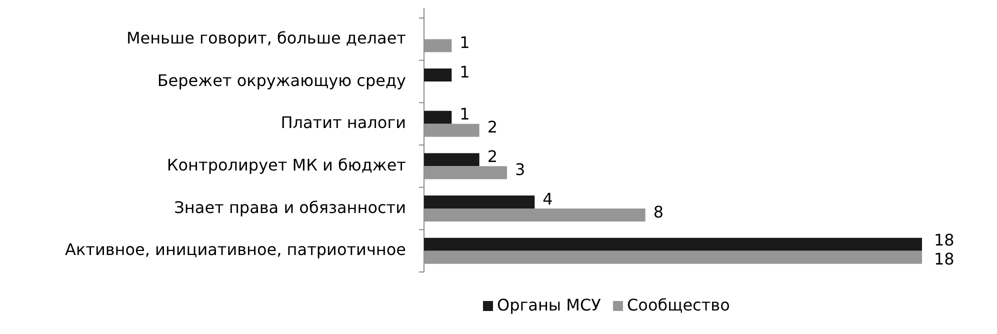 This screenshot has height=334, width=997. I want to click on data-label: 4, so click(547, 198).